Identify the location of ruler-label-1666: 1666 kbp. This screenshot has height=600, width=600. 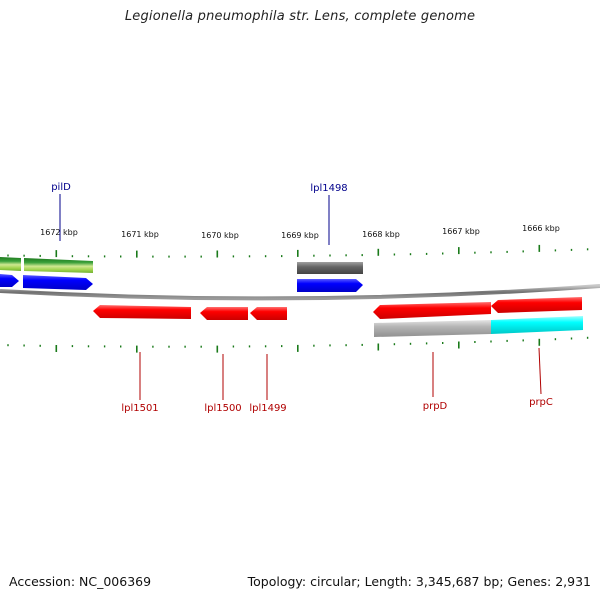
(541, 228).